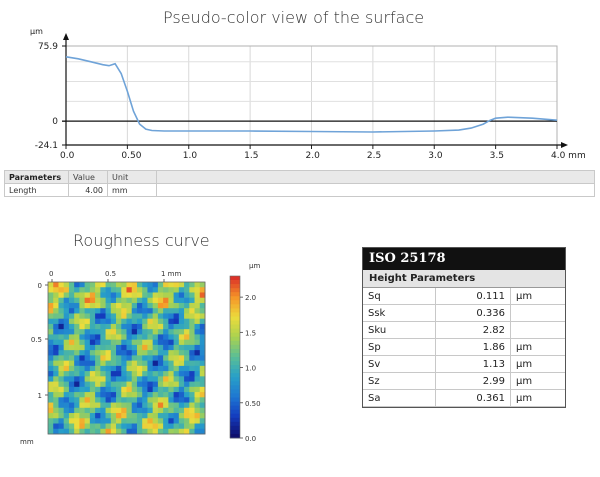 The height and width of the screenshot is (477, 600). Describe the element at coordinates (537, 347) in the screenshot. I see `iso-param-unit: µm` at that location.